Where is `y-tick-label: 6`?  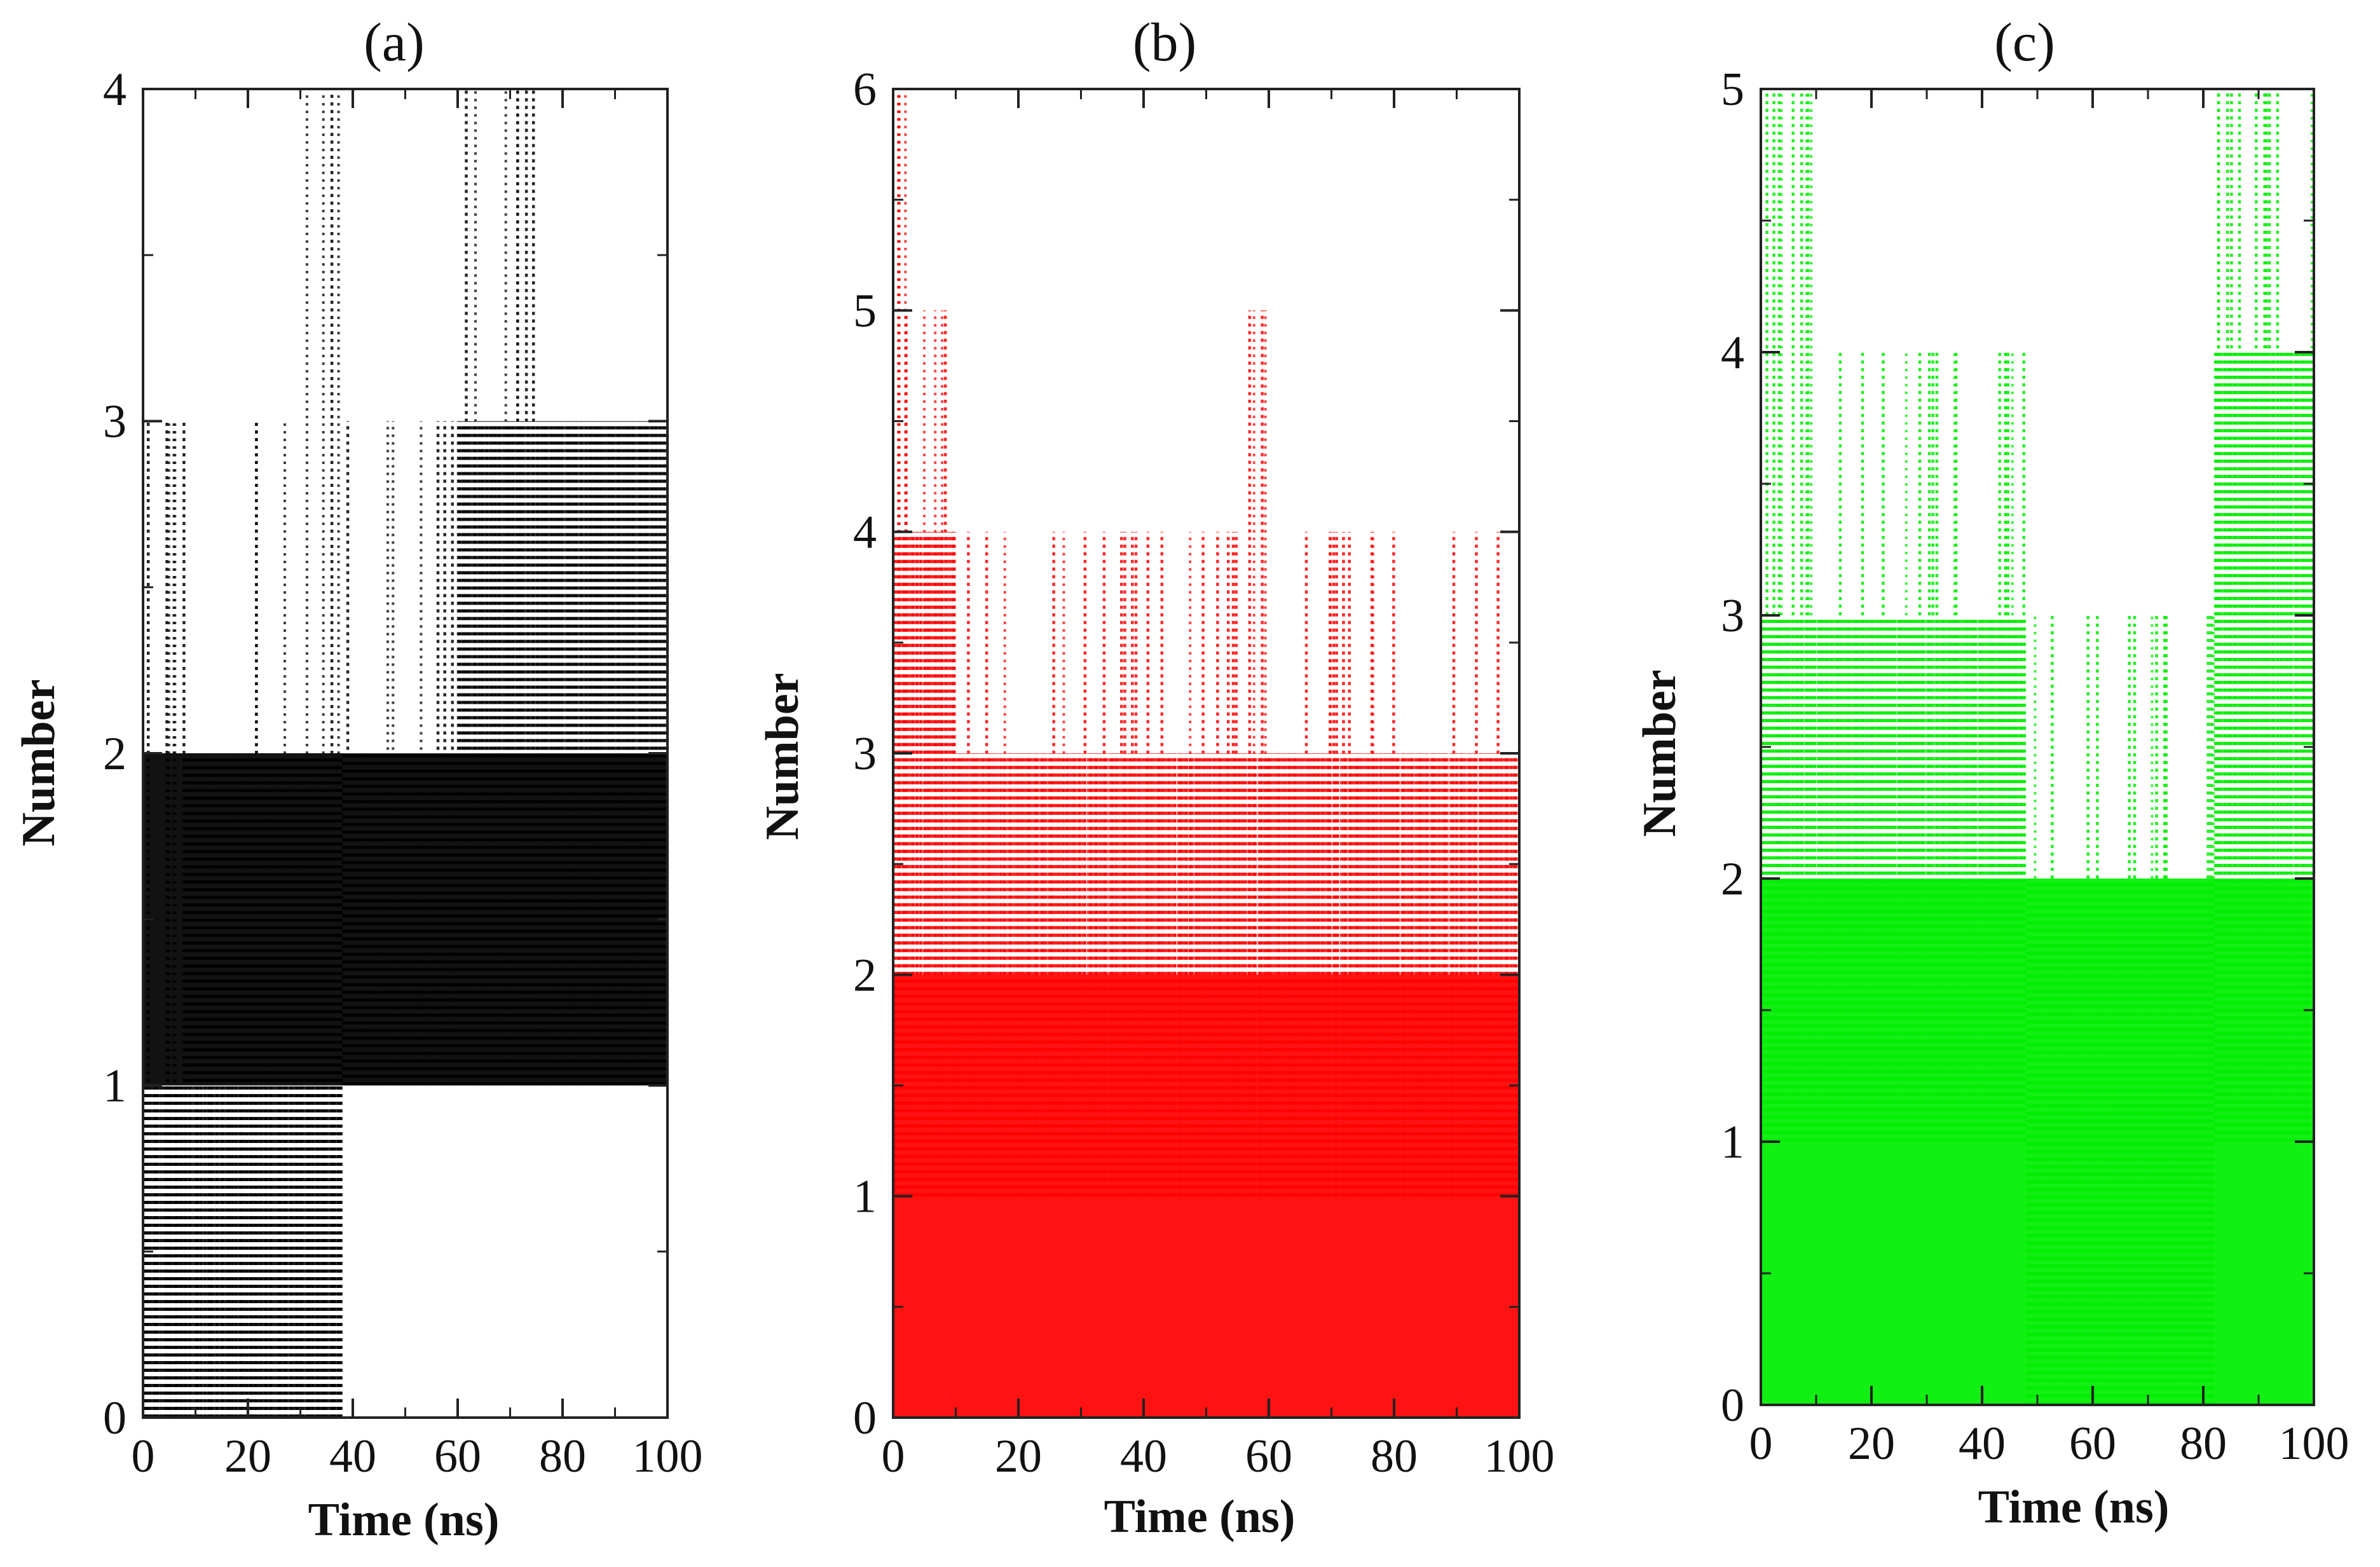
y-tick-label: 6 is located at coordinates (865, 90).